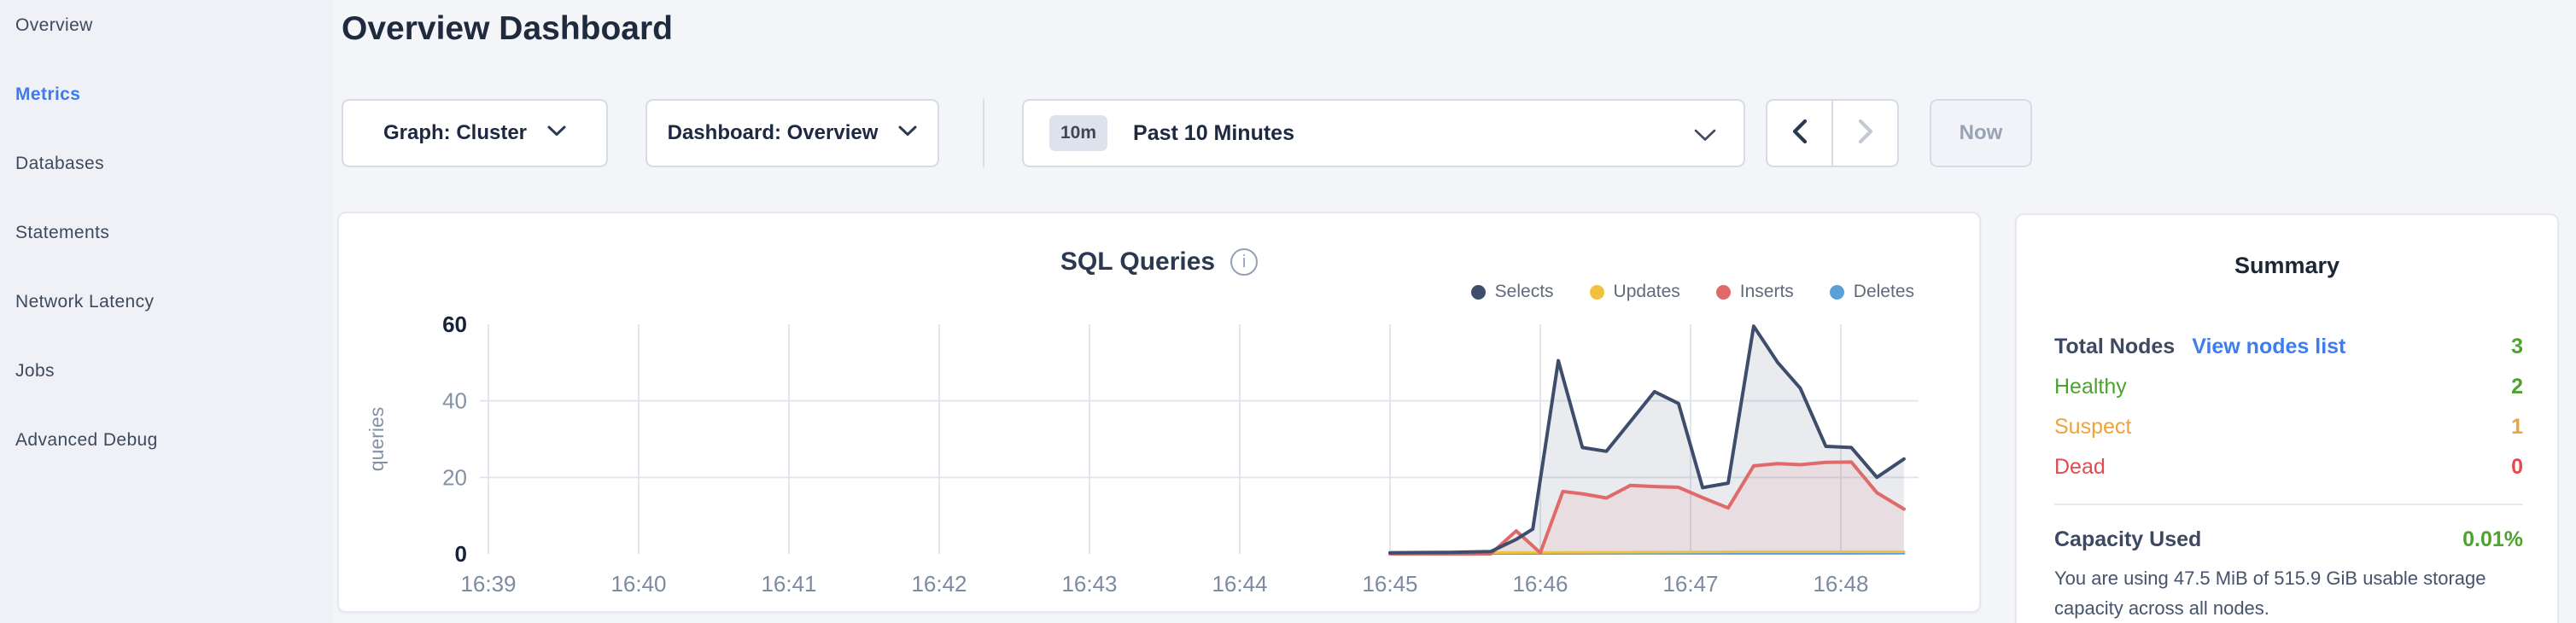 Image resolution: width=2576 pixels, height=623 pixels. Describe the element at coordinates (454, 324) in the screenshot. I see `y-tick-label: 60` at that location.